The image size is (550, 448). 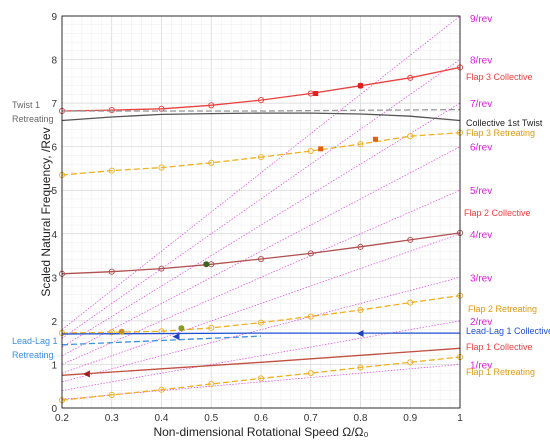 I want to click on series-line-lead-lag-1-collective, so click(x=260, y=333).